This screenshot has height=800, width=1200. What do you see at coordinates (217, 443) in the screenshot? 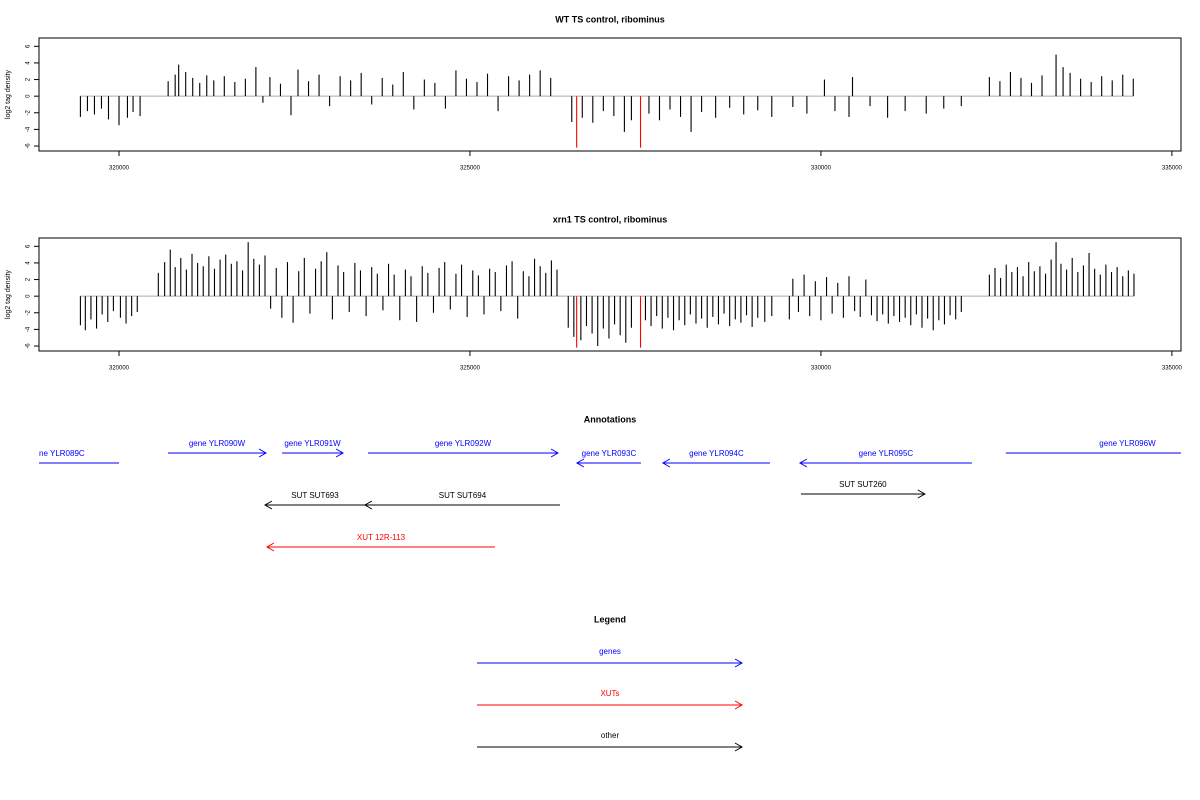
I see `feature-label: gene YLR090W` at bounding box center [217, 443].